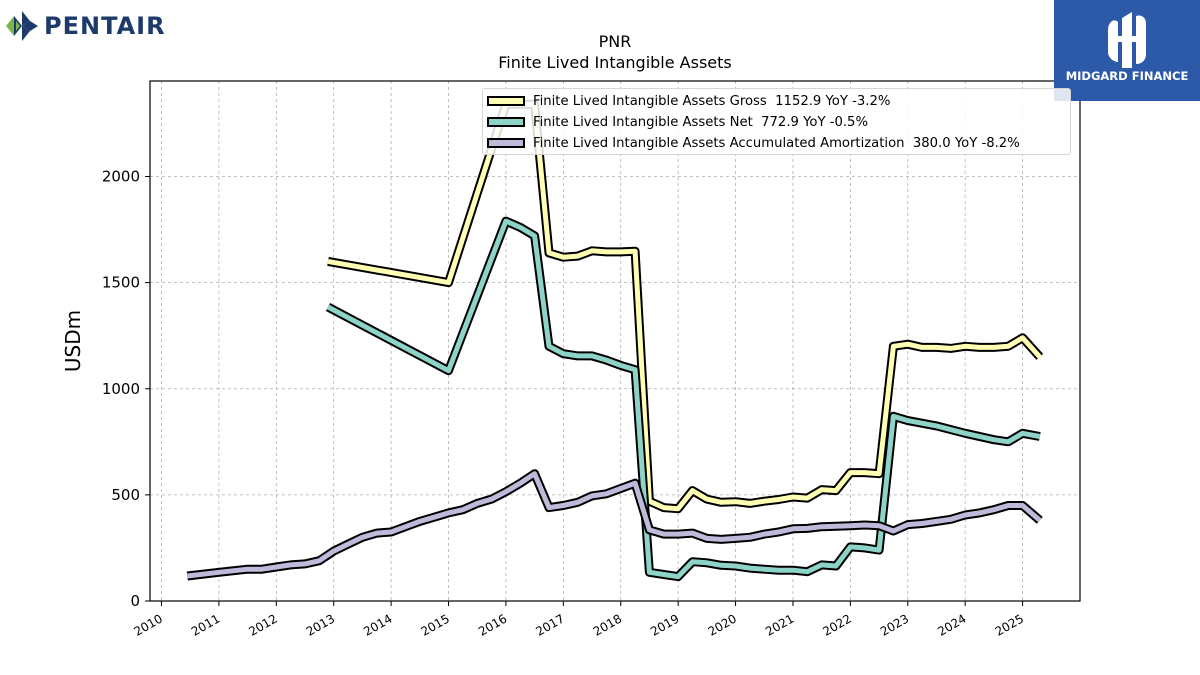 Image resolution: width=1200 pixels, height=675 pixels. I want to click on midgard-finance-logo: MIDGARD FINANCE, so click(1127, 50).